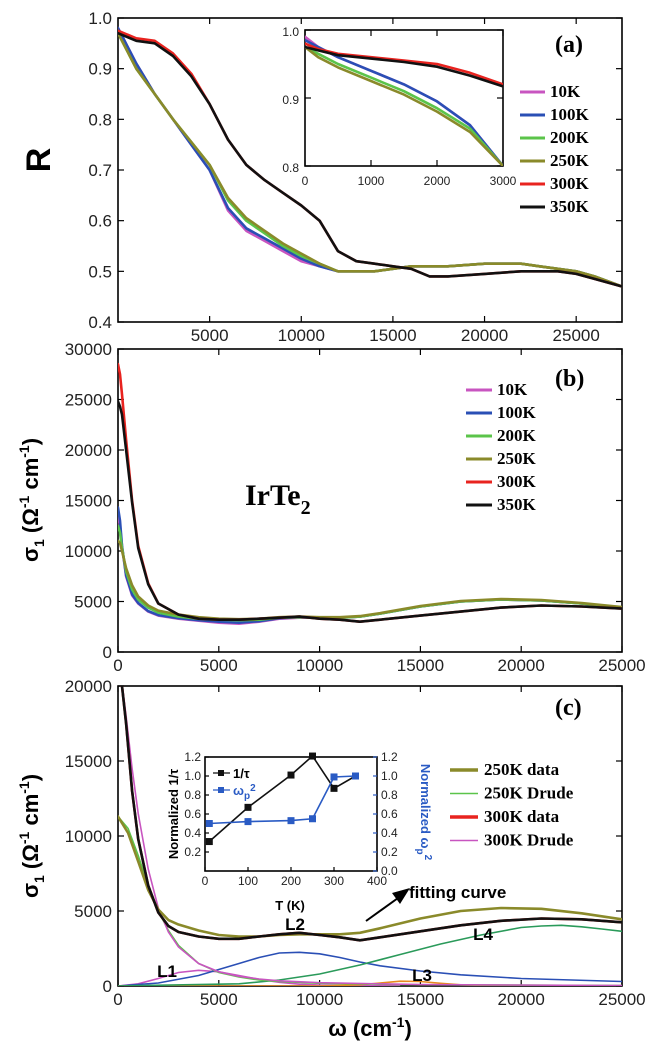 The image size is (656, 1048). I want to click on series-300k, so click(404, 64).